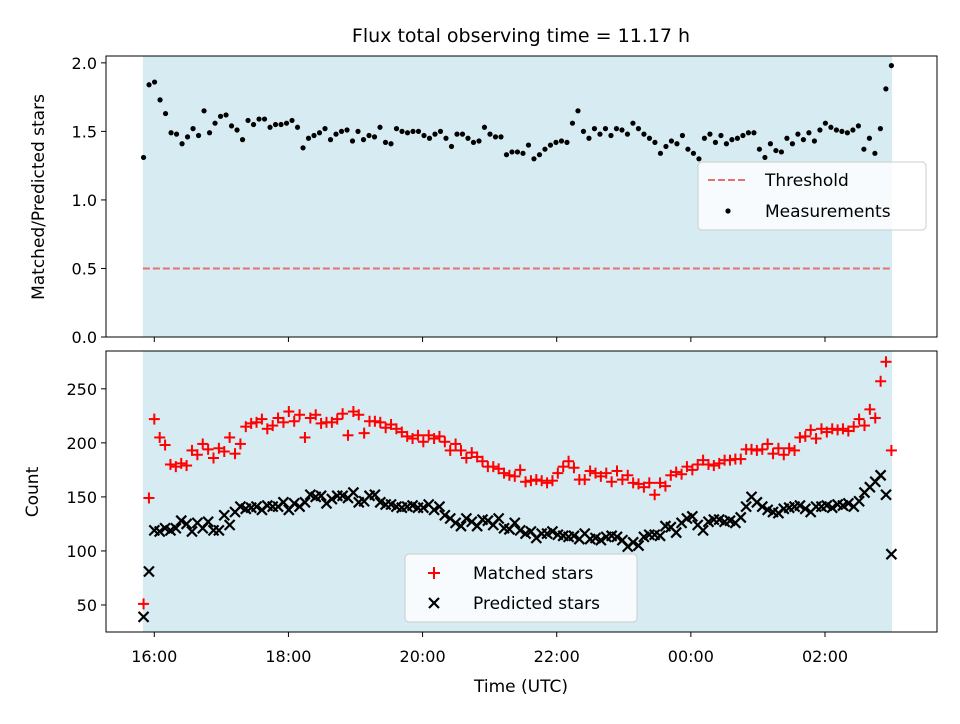  I want to click on legend-threshold-label: Threshold, so click(806, 181).